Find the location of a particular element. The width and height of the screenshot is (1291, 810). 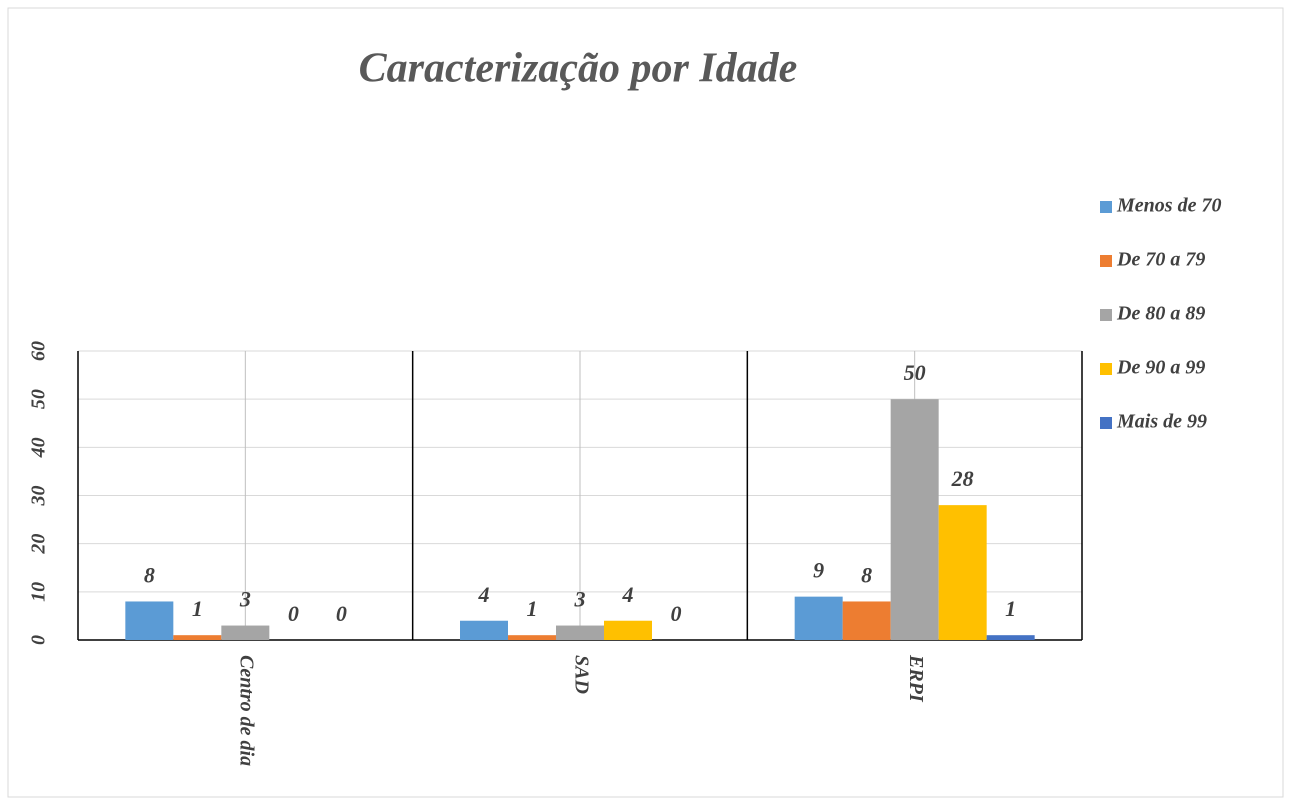

legend-label: Mais de 99 is located at coordinates (1161, 422).